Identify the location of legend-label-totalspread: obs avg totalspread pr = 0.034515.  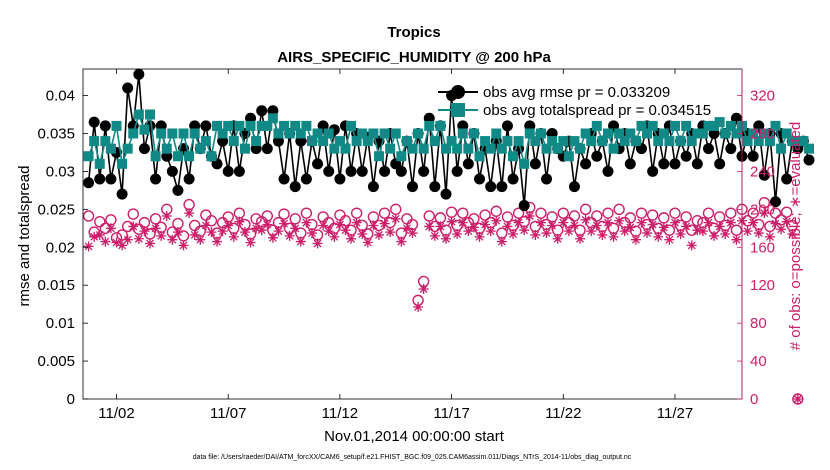
(597, 110).